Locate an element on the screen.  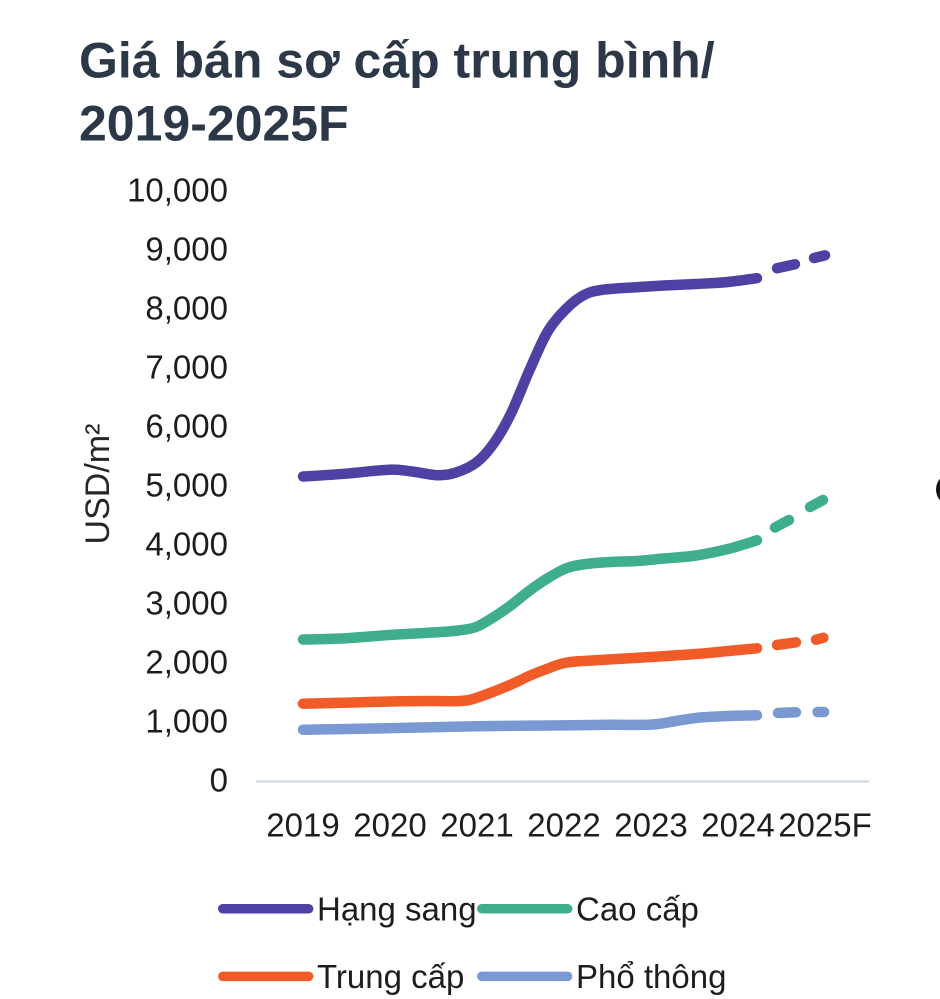
svg-text: 7,000 is located at coordinates (186, 367).